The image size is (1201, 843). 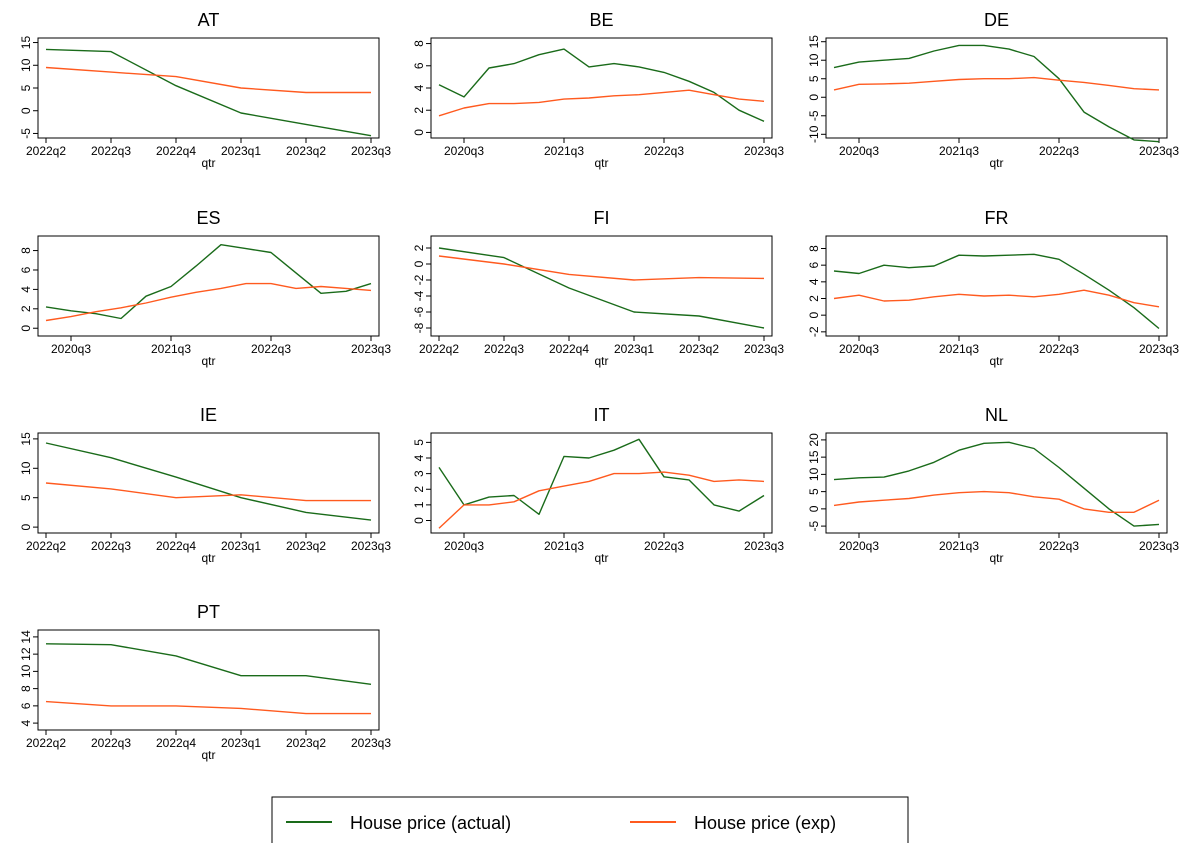 What do you see at coordinates (814, 331) in the screenshot?
I see `y-tick-label: -2` at bounding box center [814, 331].